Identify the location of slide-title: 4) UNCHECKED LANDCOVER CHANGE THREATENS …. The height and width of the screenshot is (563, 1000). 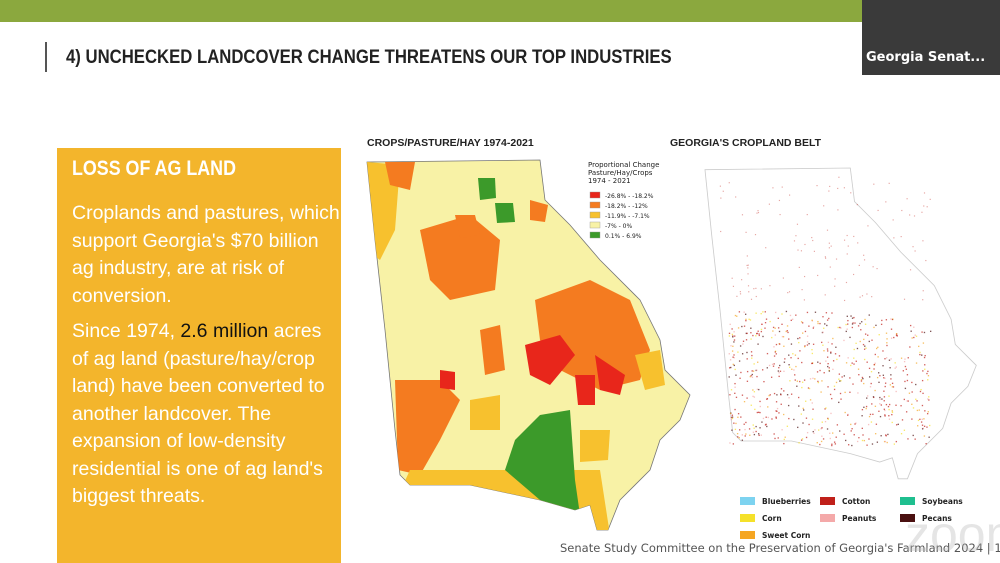
(369, 57).